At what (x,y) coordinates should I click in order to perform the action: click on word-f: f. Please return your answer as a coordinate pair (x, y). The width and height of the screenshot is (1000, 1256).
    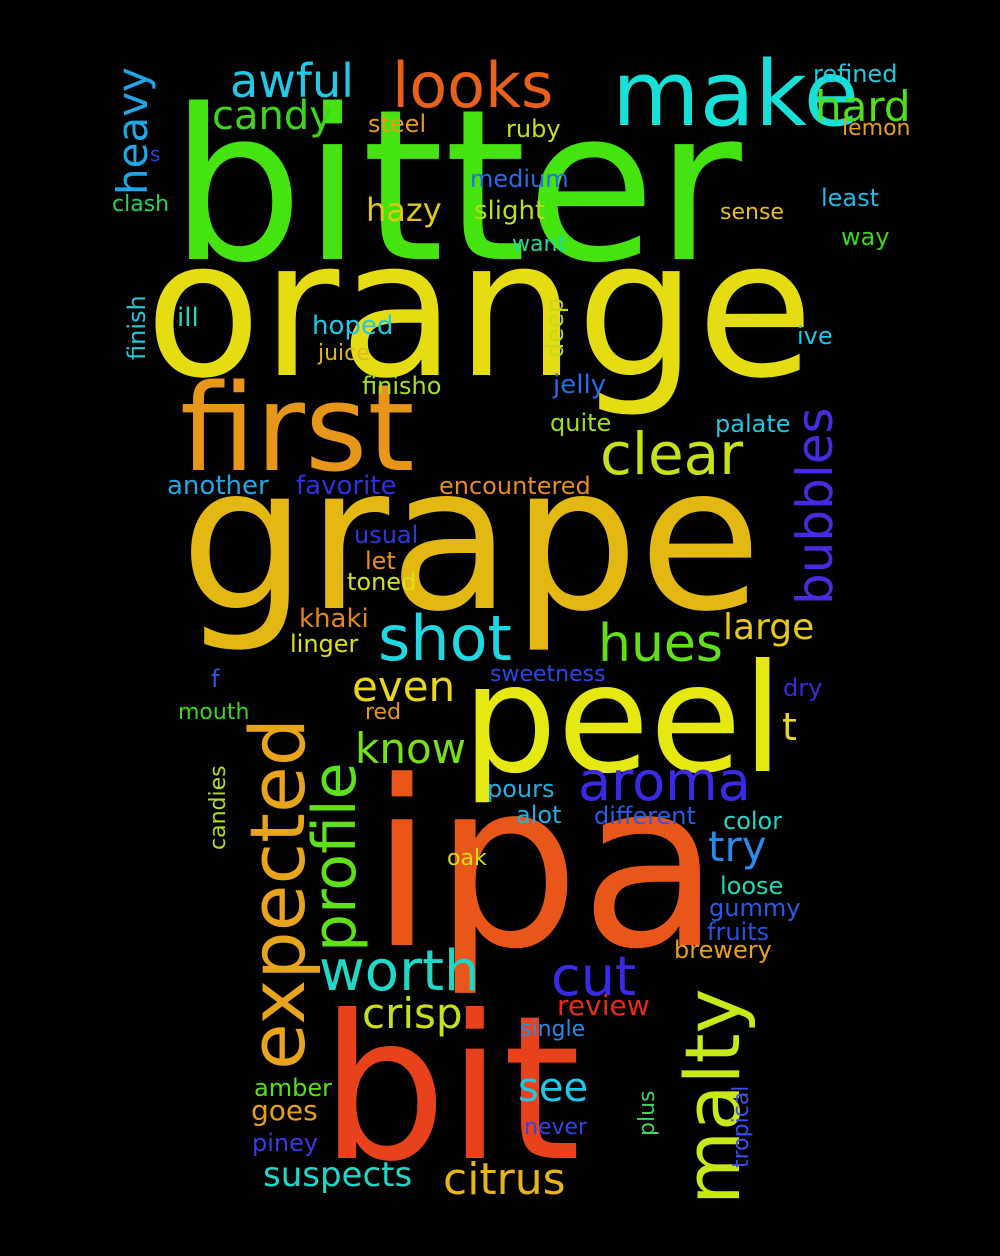
    Looking at the image, I should click on (215, 679).